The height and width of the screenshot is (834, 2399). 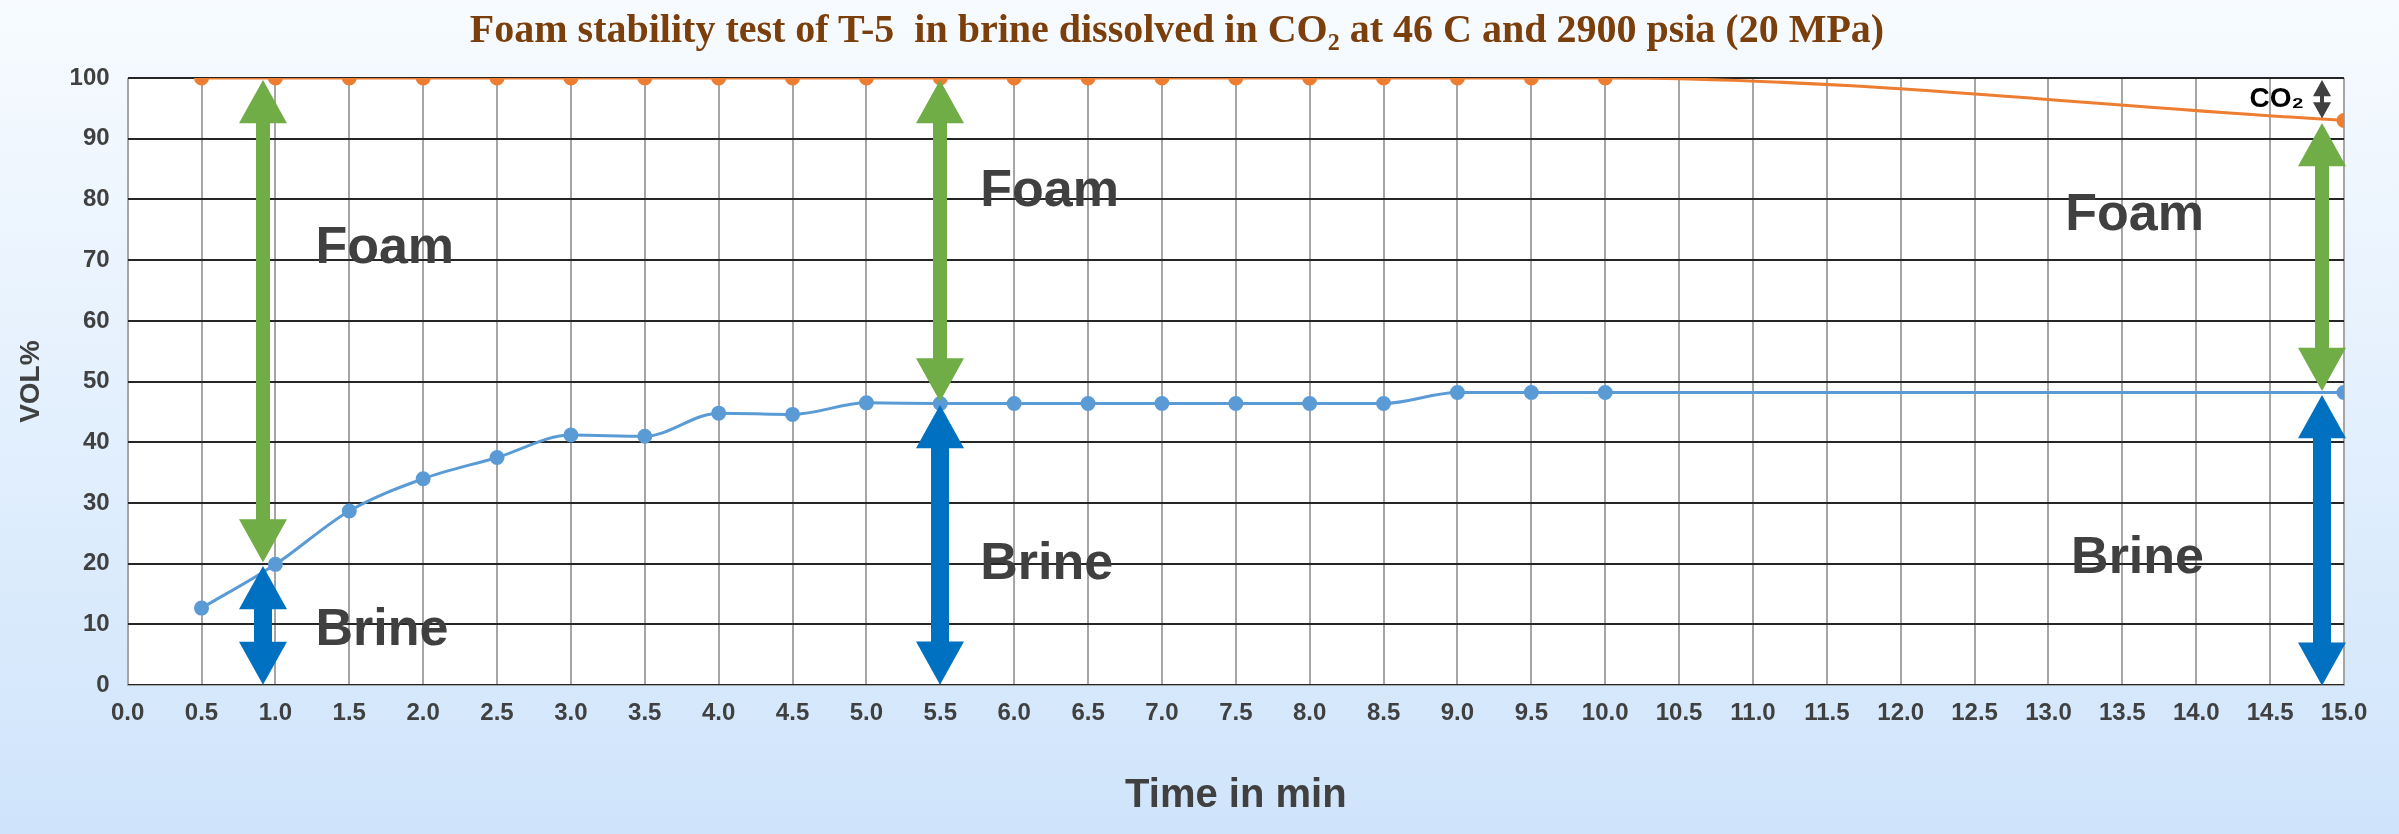 What do you see at coordinates (497, 712) in the screenshot?
I see `x-tick-label: 2.5` at bounding box center [497, 712].